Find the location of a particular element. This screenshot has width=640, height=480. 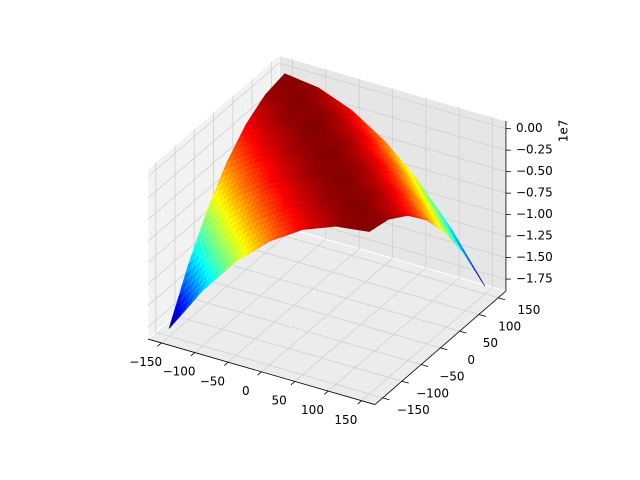

z-tick-label: 0.00 is located at coordinates (529, 128).